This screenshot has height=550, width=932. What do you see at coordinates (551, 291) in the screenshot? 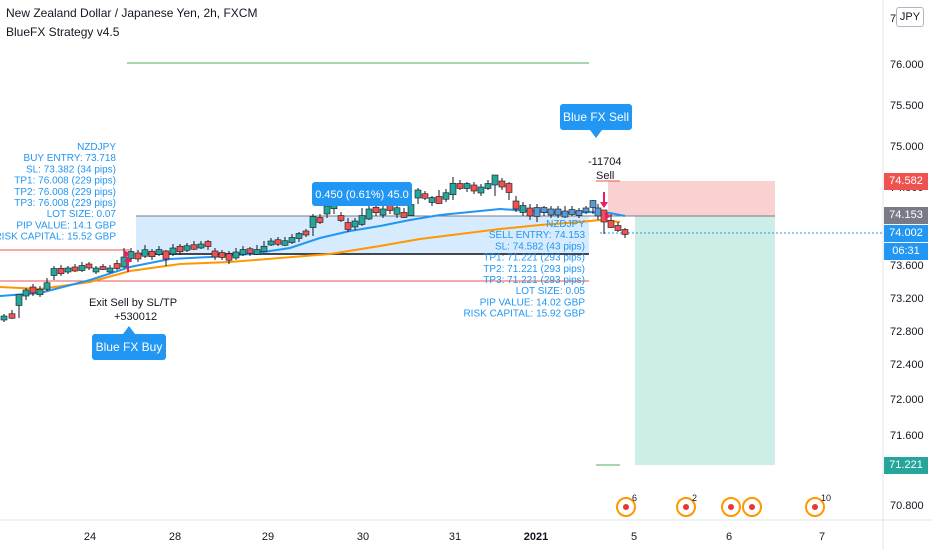
I see `sell-info-line: LOT SIZE: 0.05` at bounding box center [551, 291].